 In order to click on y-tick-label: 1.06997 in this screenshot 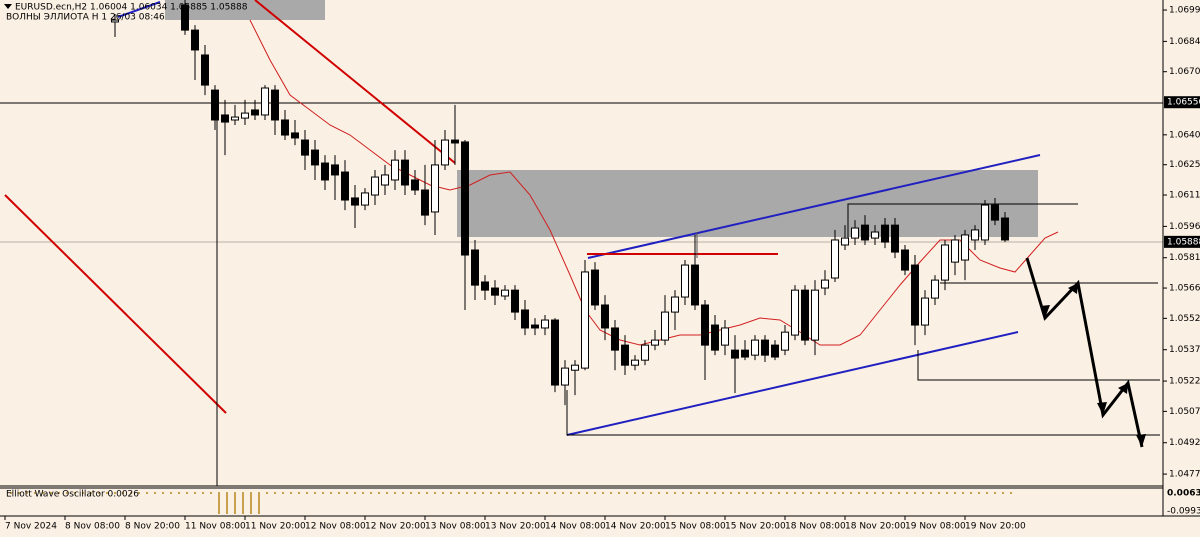, I will do `click(1184, 11)`.